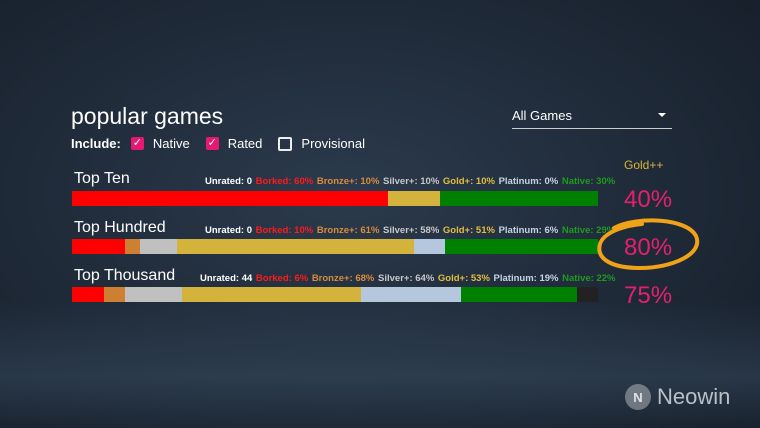 The image size is (760, 428). I want to click on stat-borked: Borked: 60%, so click(284, 181).